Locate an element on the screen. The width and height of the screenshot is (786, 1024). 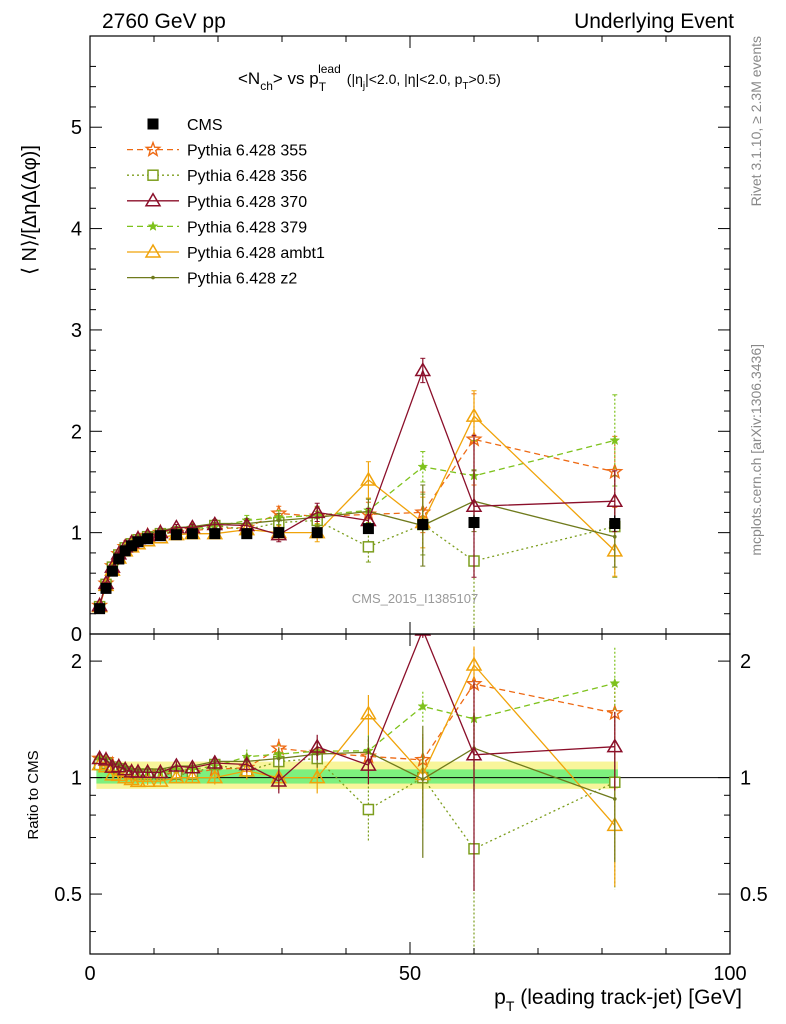
analysis-watermark: CMS_2015_I1385107 is located at coordinates (415, 598).